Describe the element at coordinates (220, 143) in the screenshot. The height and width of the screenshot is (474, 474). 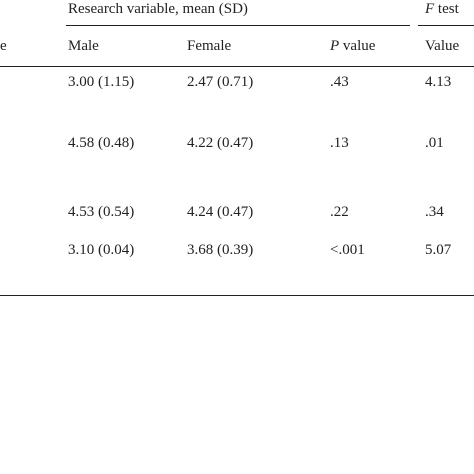
I see `table-cell: 4.22 (0.47)` at that location.